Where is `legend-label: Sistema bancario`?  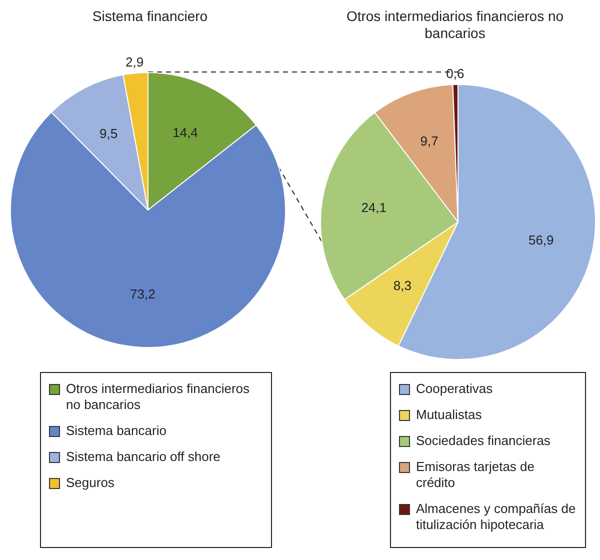 legend-label: Sistema bancario is located at coordinates (116, 431).